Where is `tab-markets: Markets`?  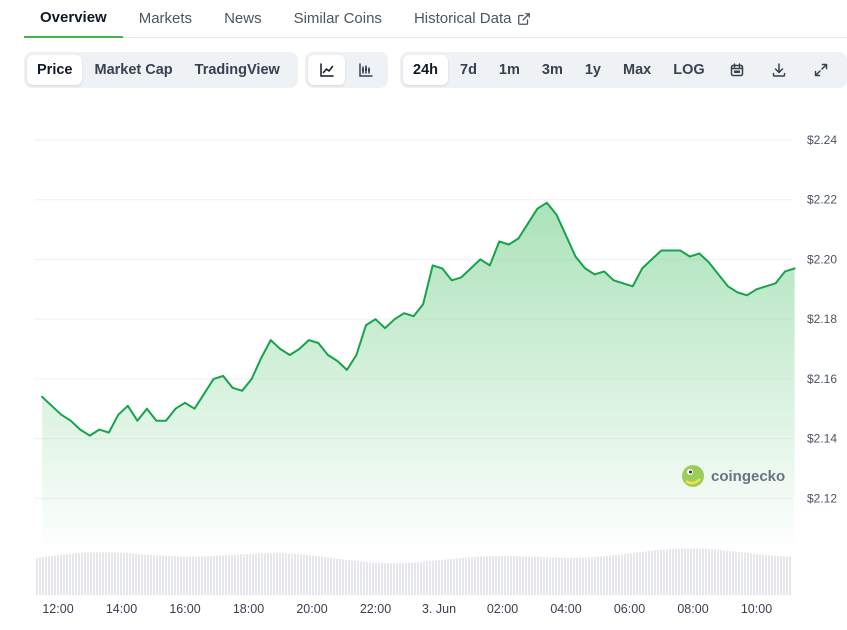 tab-markets: Markets is located at coordinates (165, 19).